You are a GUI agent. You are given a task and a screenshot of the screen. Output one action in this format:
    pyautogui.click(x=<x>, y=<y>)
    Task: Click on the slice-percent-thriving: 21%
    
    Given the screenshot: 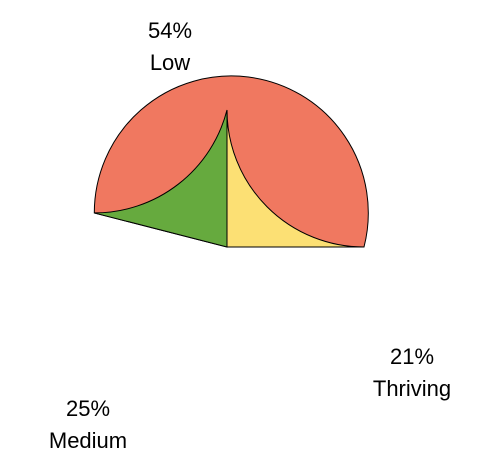 What is the action you would take?
    pyautogui.click(x=412, y=356)
    